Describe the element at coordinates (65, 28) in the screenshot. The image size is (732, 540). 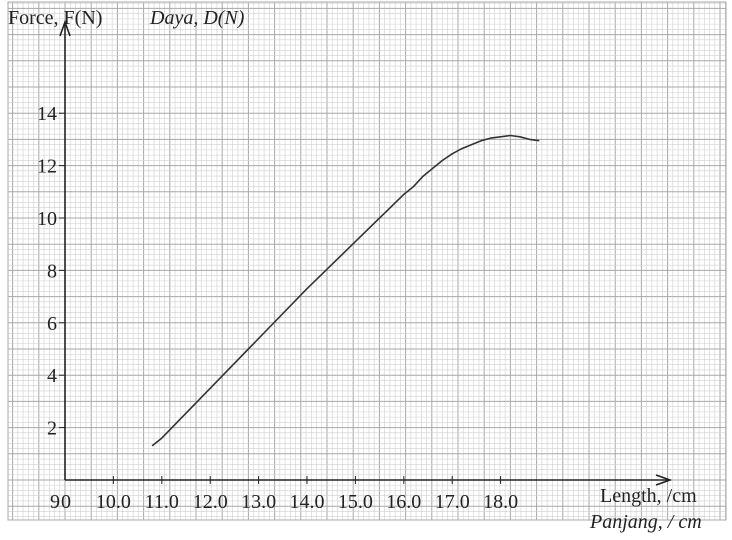
I see `y-axis-arrow` at that location.